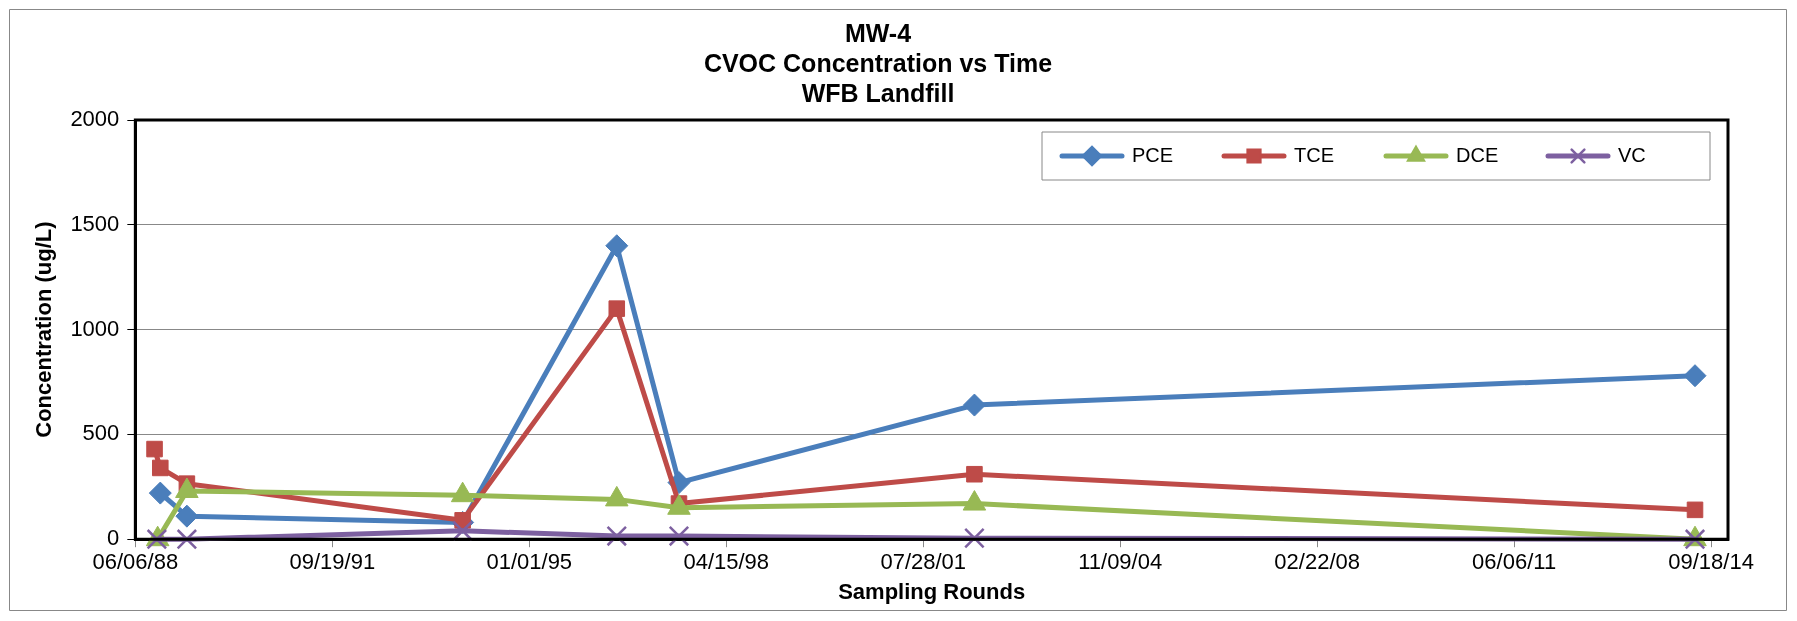  Describe the element at coordinates (923, 562) in the screenshot. I see `x-tick-label: 07/28/01` at that location.